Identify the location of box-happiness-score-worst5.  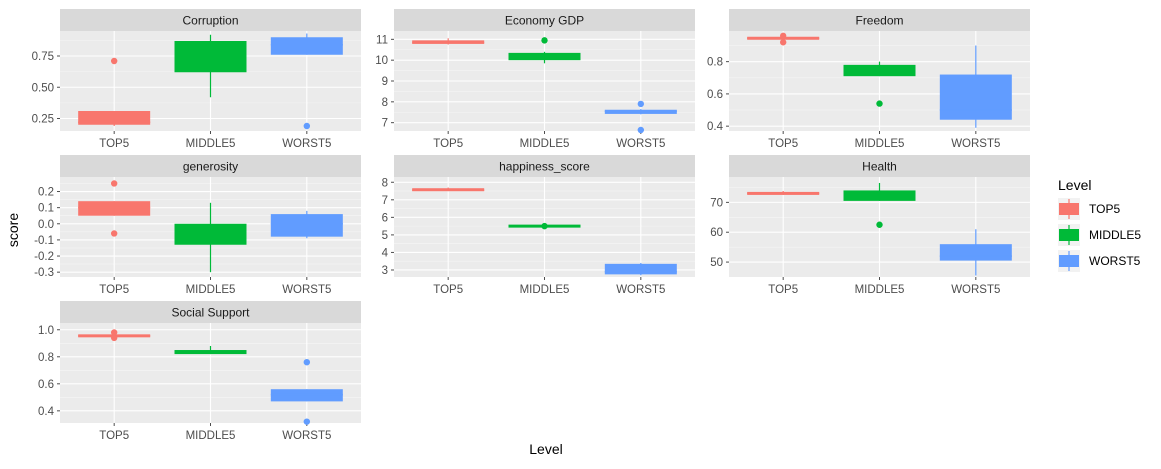
(640, 269).